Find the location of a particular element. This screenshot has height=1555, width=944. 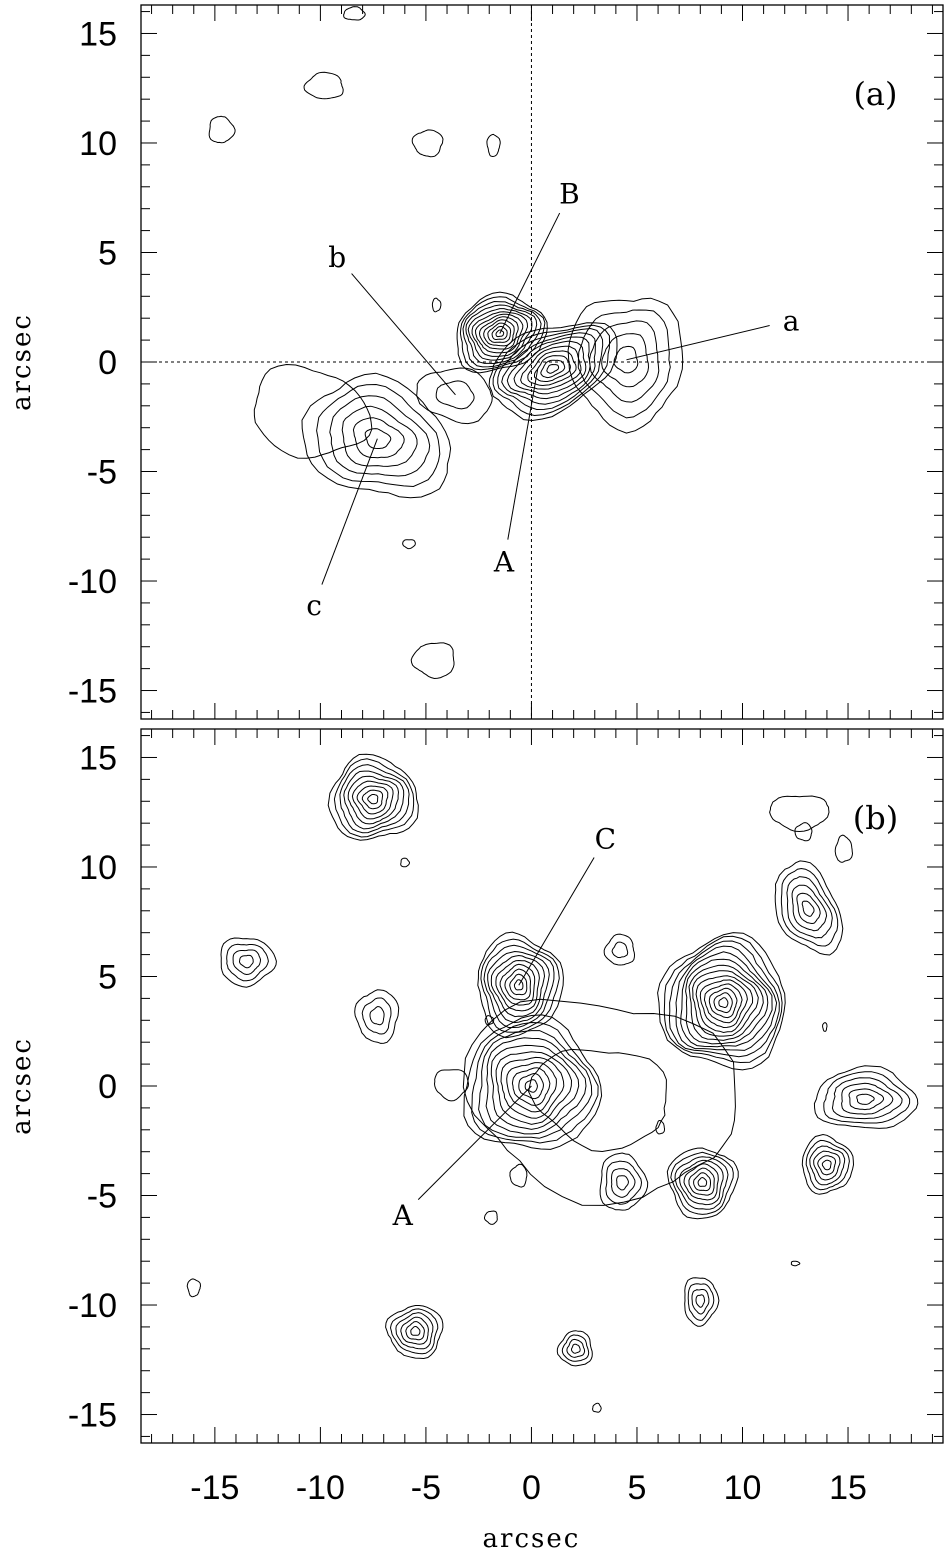

source-label: B is located at coordinates (569, 193).